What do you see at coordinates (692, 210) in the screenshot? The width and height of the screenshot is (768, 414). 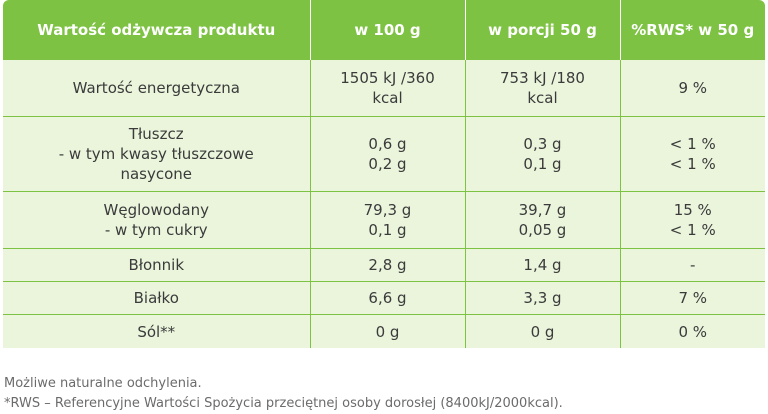 I see `value-line: 15 %` at bounding box center [692, 210].